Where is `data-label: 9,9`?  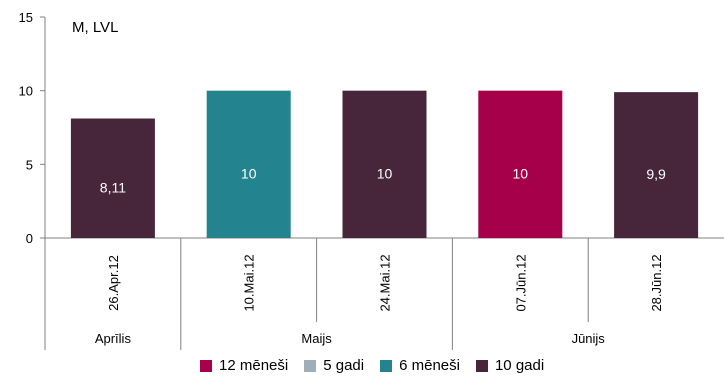 data-label: 9,9 is located at coordinates (656, 174).